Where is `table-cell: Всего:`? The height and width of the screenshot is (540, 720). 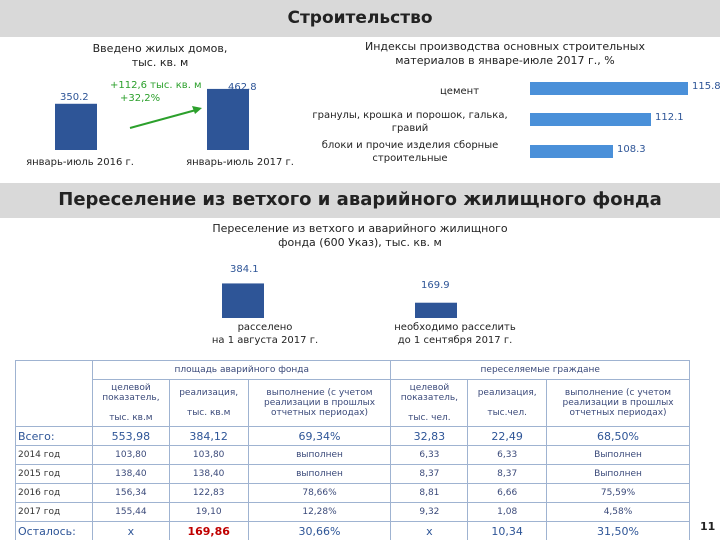
table-cell: Всего: is located at coordinates (54, 436).